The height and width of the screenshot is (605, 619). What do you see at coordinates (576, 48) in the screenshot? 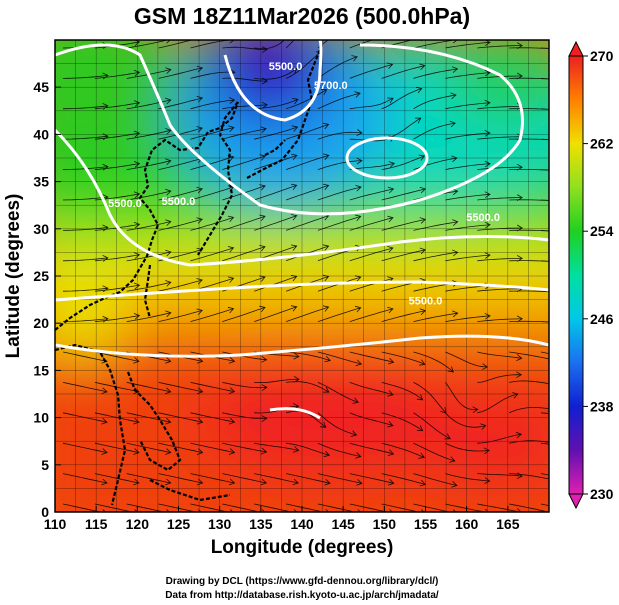
I see `colorbar-max-arrow` at bounding box center [576, 48].